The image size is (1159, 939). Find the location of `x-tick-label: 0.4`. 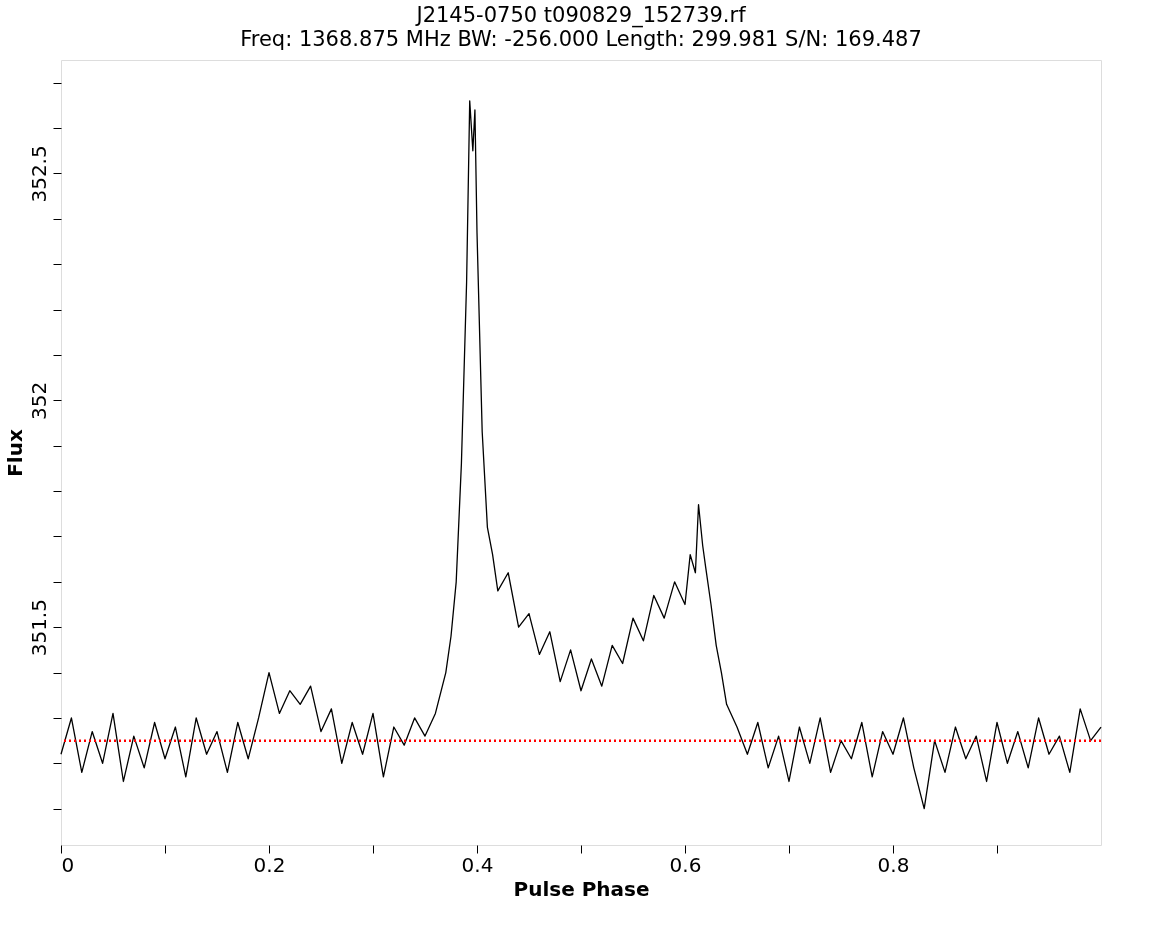

x-tick-label: 0.4 is located at coordinates (477, 864).